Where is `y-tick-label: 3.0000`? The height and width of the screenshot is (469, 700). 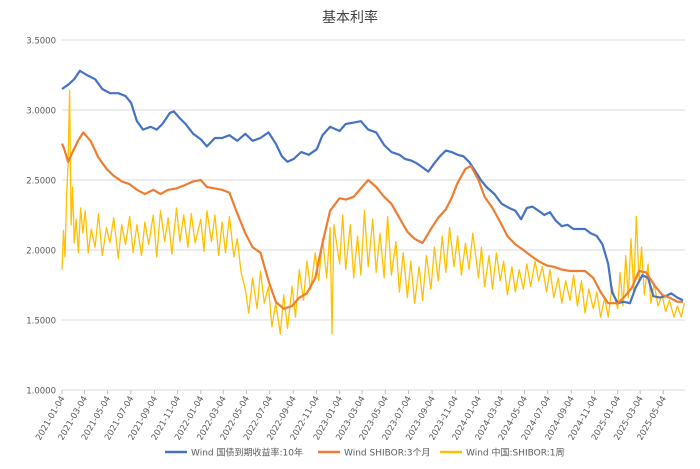
y-tick-label: 3.0000 is located at coordinates (41, 112).